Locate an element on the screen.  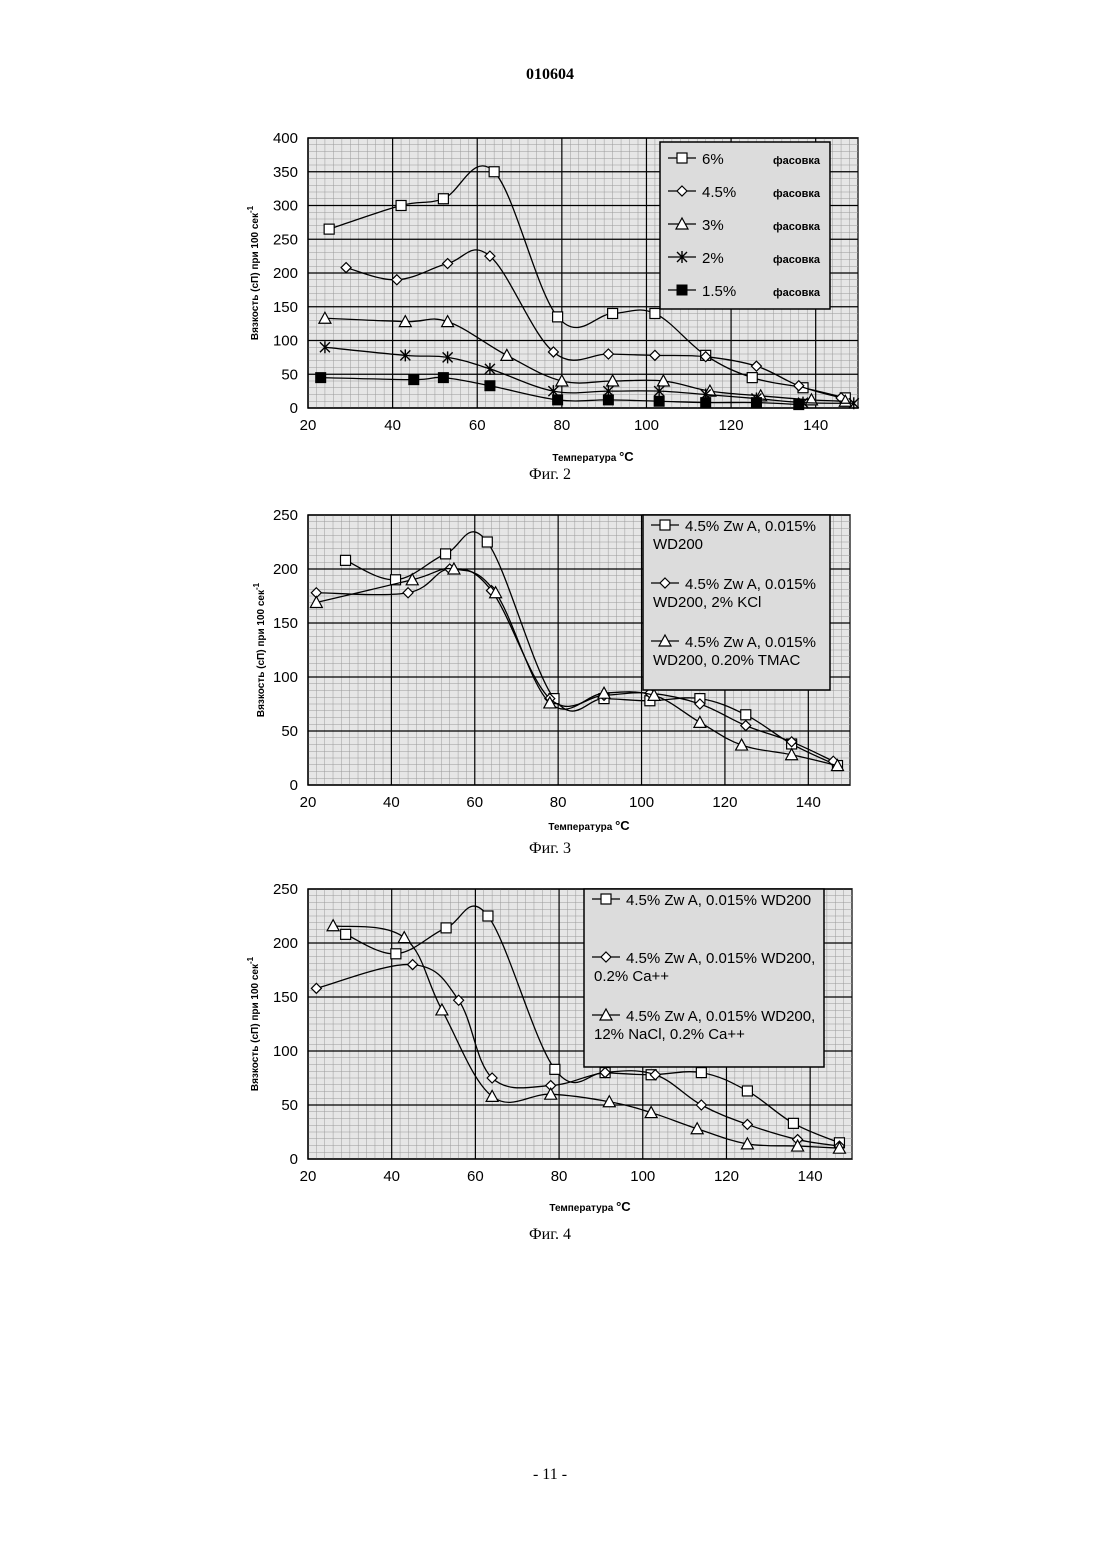
legend-label: 12% NaCl, 0.2% Ca++ is located at coordinates (669, 1034).